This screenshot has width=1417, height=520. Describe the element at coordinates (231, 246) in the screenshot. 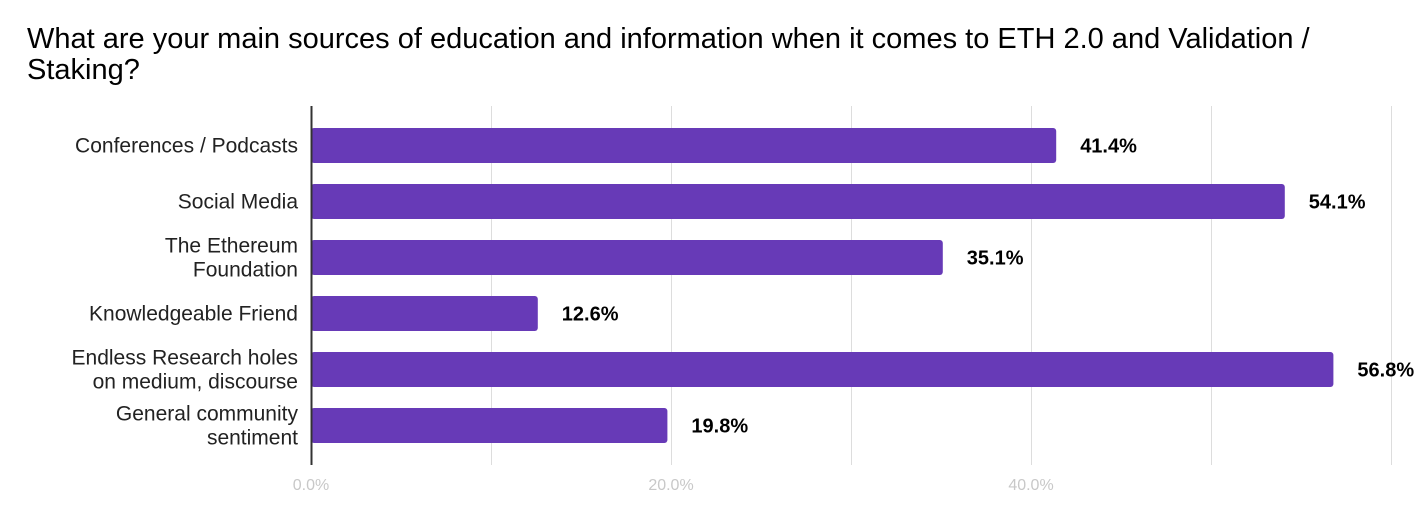

I see `category-label: The Ethereum` at that location.